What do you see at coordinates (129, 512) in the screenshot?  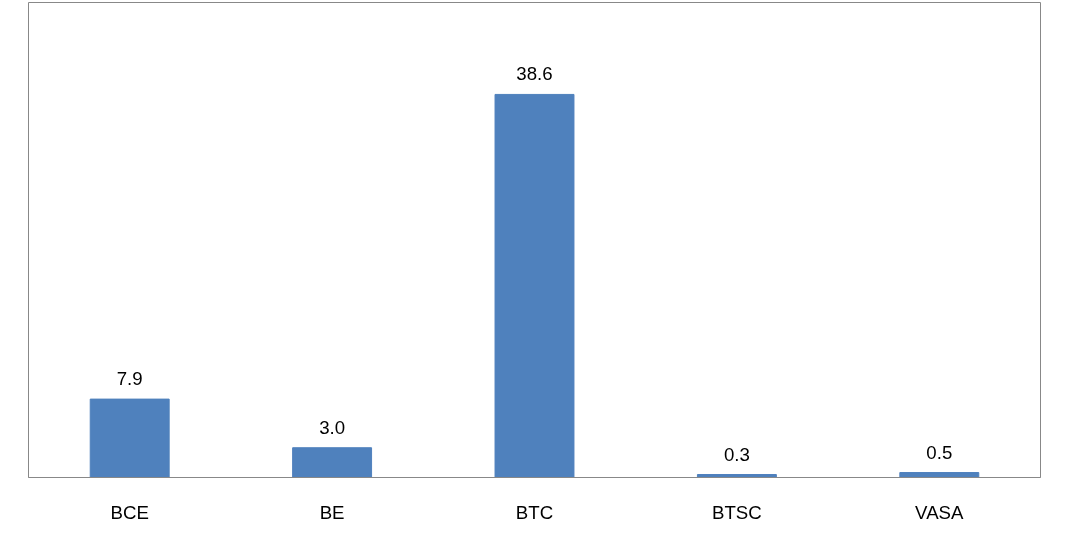 I see `x-tick-label: BCE` at bounding box center [129, 512].